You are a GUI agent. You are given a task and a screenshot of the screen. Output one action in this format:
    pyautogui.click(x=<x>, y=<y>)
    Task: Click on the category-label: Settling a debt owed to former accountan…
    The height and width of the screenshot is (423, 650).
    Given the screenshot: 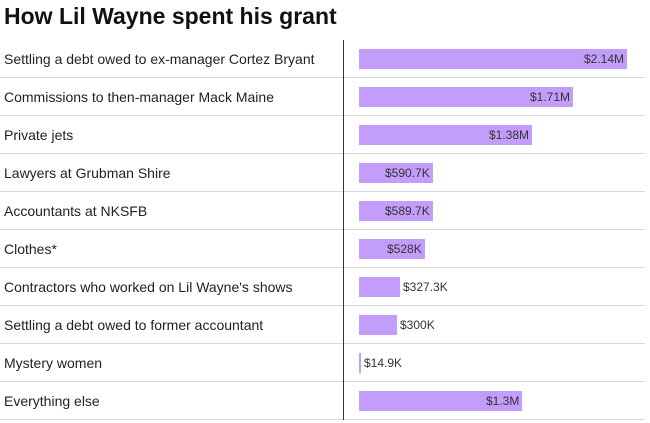 What is the action you would take?
    pyautogui.click(x=134, y=325)
    